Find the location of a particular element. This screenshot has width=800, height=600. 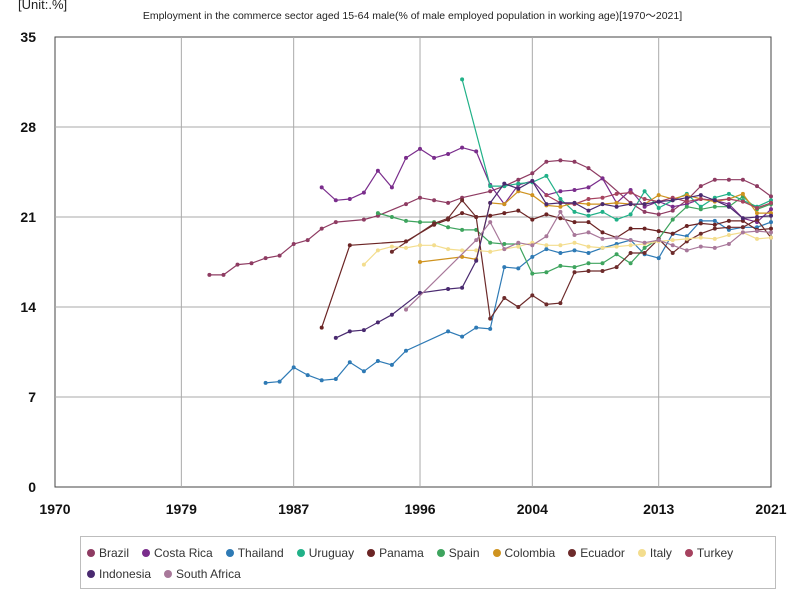

legend-label: Costa Rica is located at coordinates (183, 552).